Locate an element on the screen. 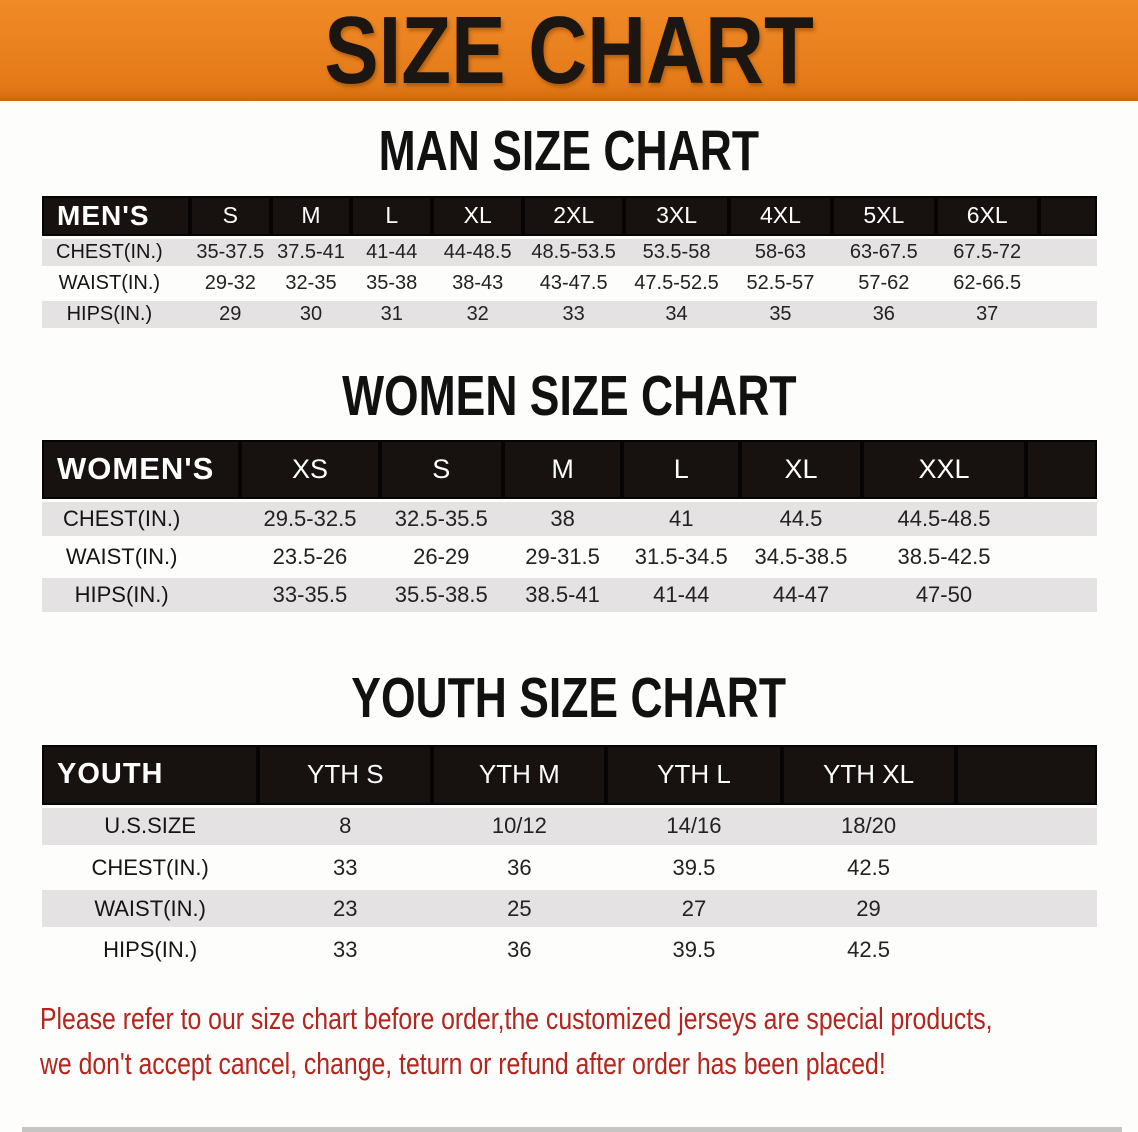 This screenshot has width=1138, height=1132. size-value: 47.5-52.5 is located at coordinates (676, 284).